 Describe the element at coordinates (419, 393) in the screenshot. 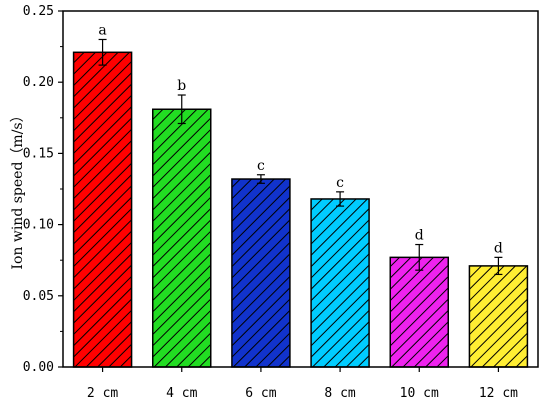

I see `x-tick-label: 10 cm` at that location.